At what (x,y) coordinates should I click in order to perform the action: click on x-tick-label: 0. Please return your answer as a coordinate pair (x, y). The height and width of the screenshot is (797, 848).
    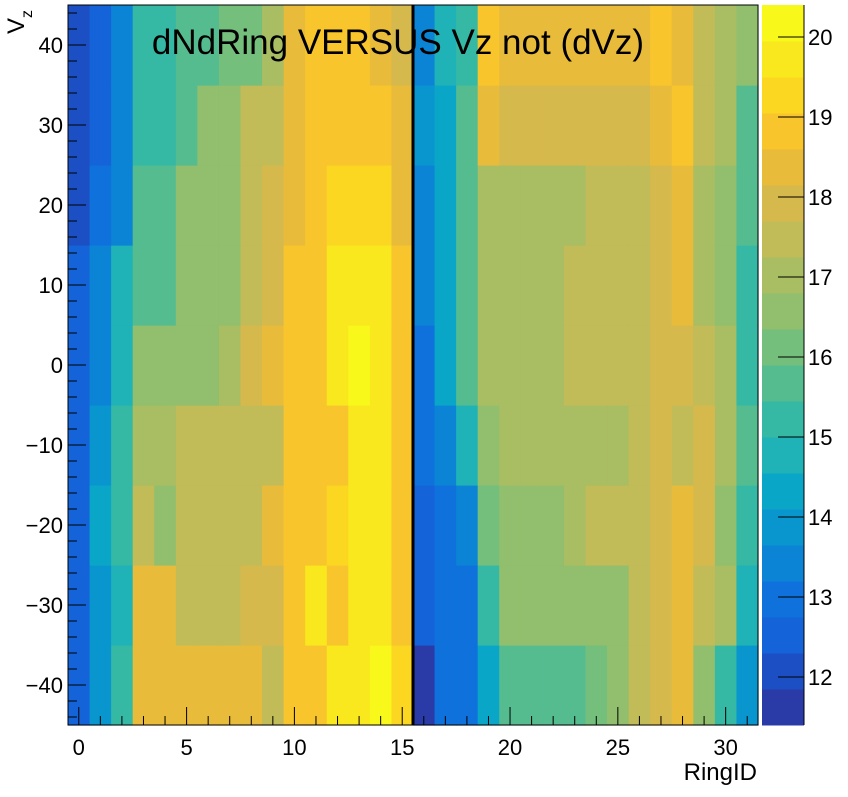
    Looking at the image, I should click on (79, 747).